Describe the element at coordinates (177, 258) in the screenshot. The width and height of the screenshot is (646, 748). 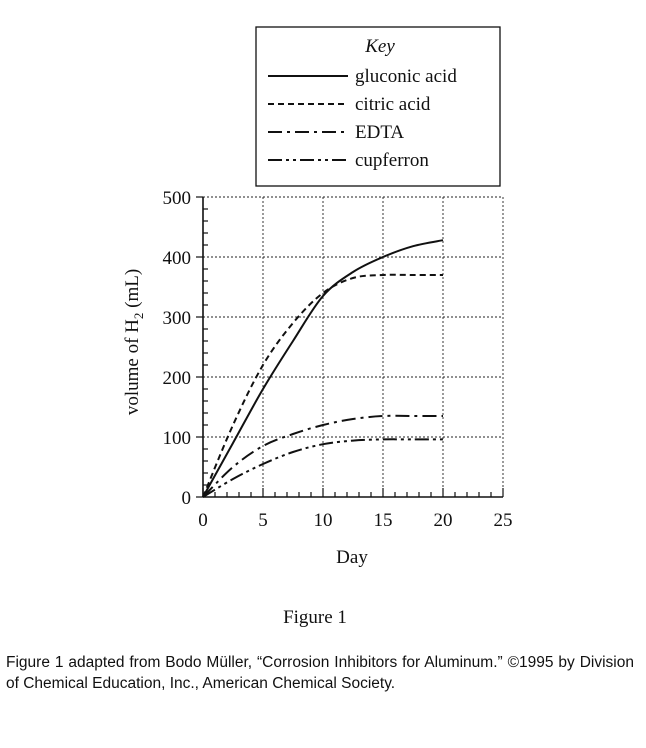
I see `y-tick-label: 400` at that location.